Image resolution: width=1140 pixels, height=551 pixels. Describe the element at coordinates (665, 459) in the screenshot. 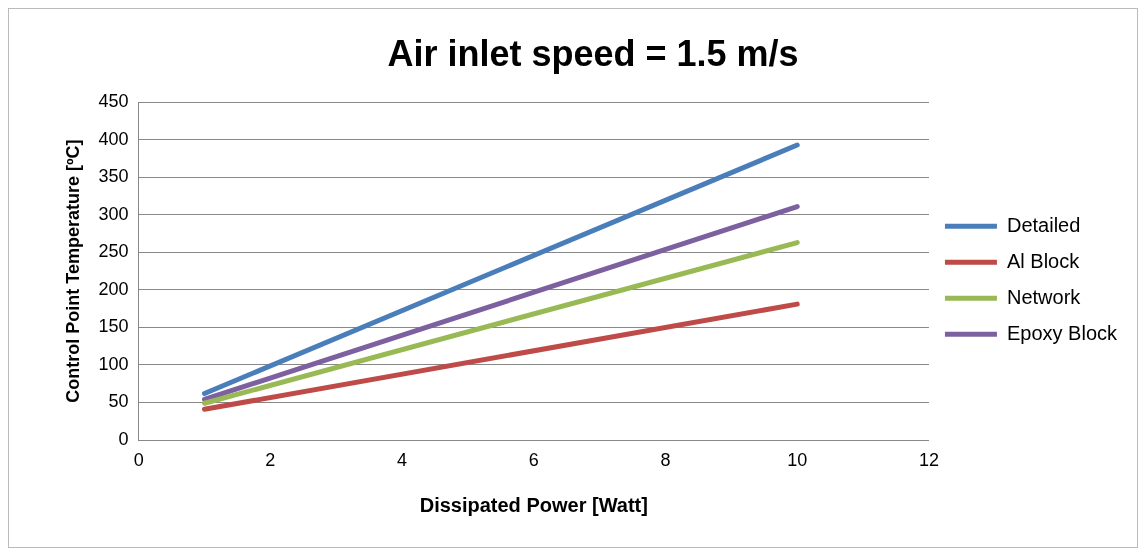

I see `x-tick-label: 8` at that location.